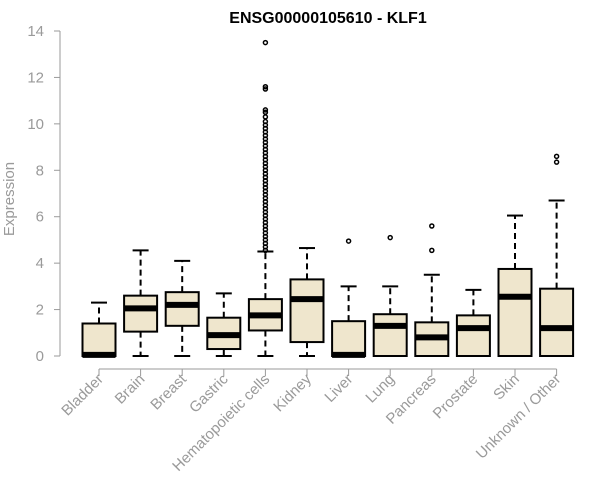 This screenshot has height=500, width=600. I want to click on x-tick-label: Prostate, so click(456, 397).